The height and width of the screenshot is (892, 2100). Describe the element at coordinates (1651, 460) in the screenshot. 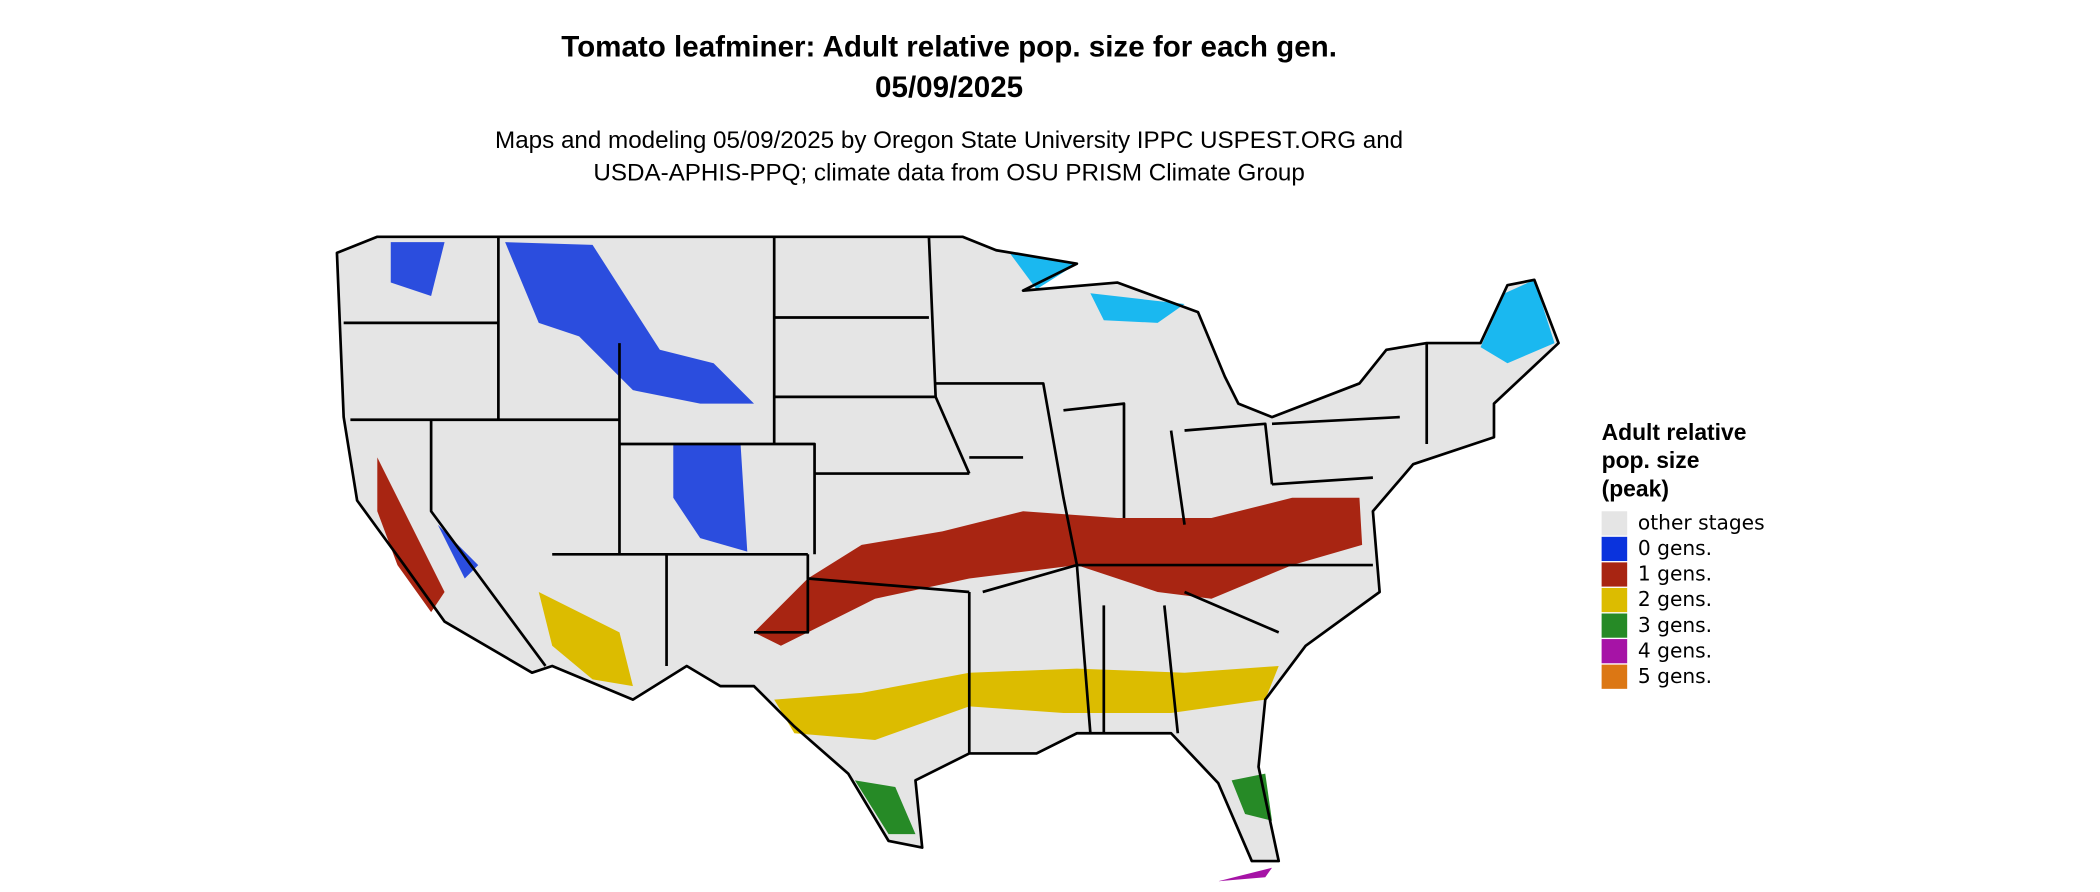

I see `legend-title: pop. size` at that location.